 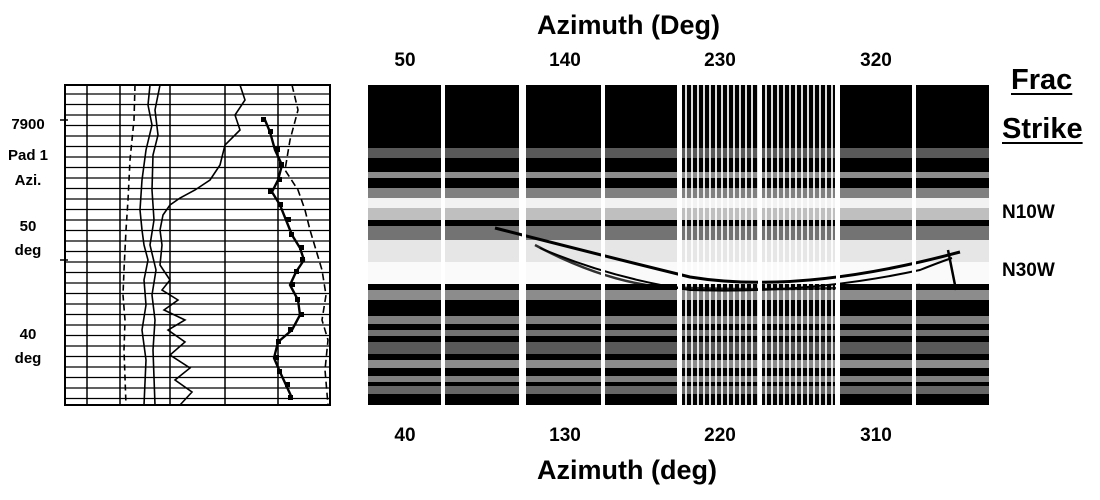 What do you see at coordinates (129, 245) in the screenshot?
I see `caliper-curve` at bounding box center [129, 245].